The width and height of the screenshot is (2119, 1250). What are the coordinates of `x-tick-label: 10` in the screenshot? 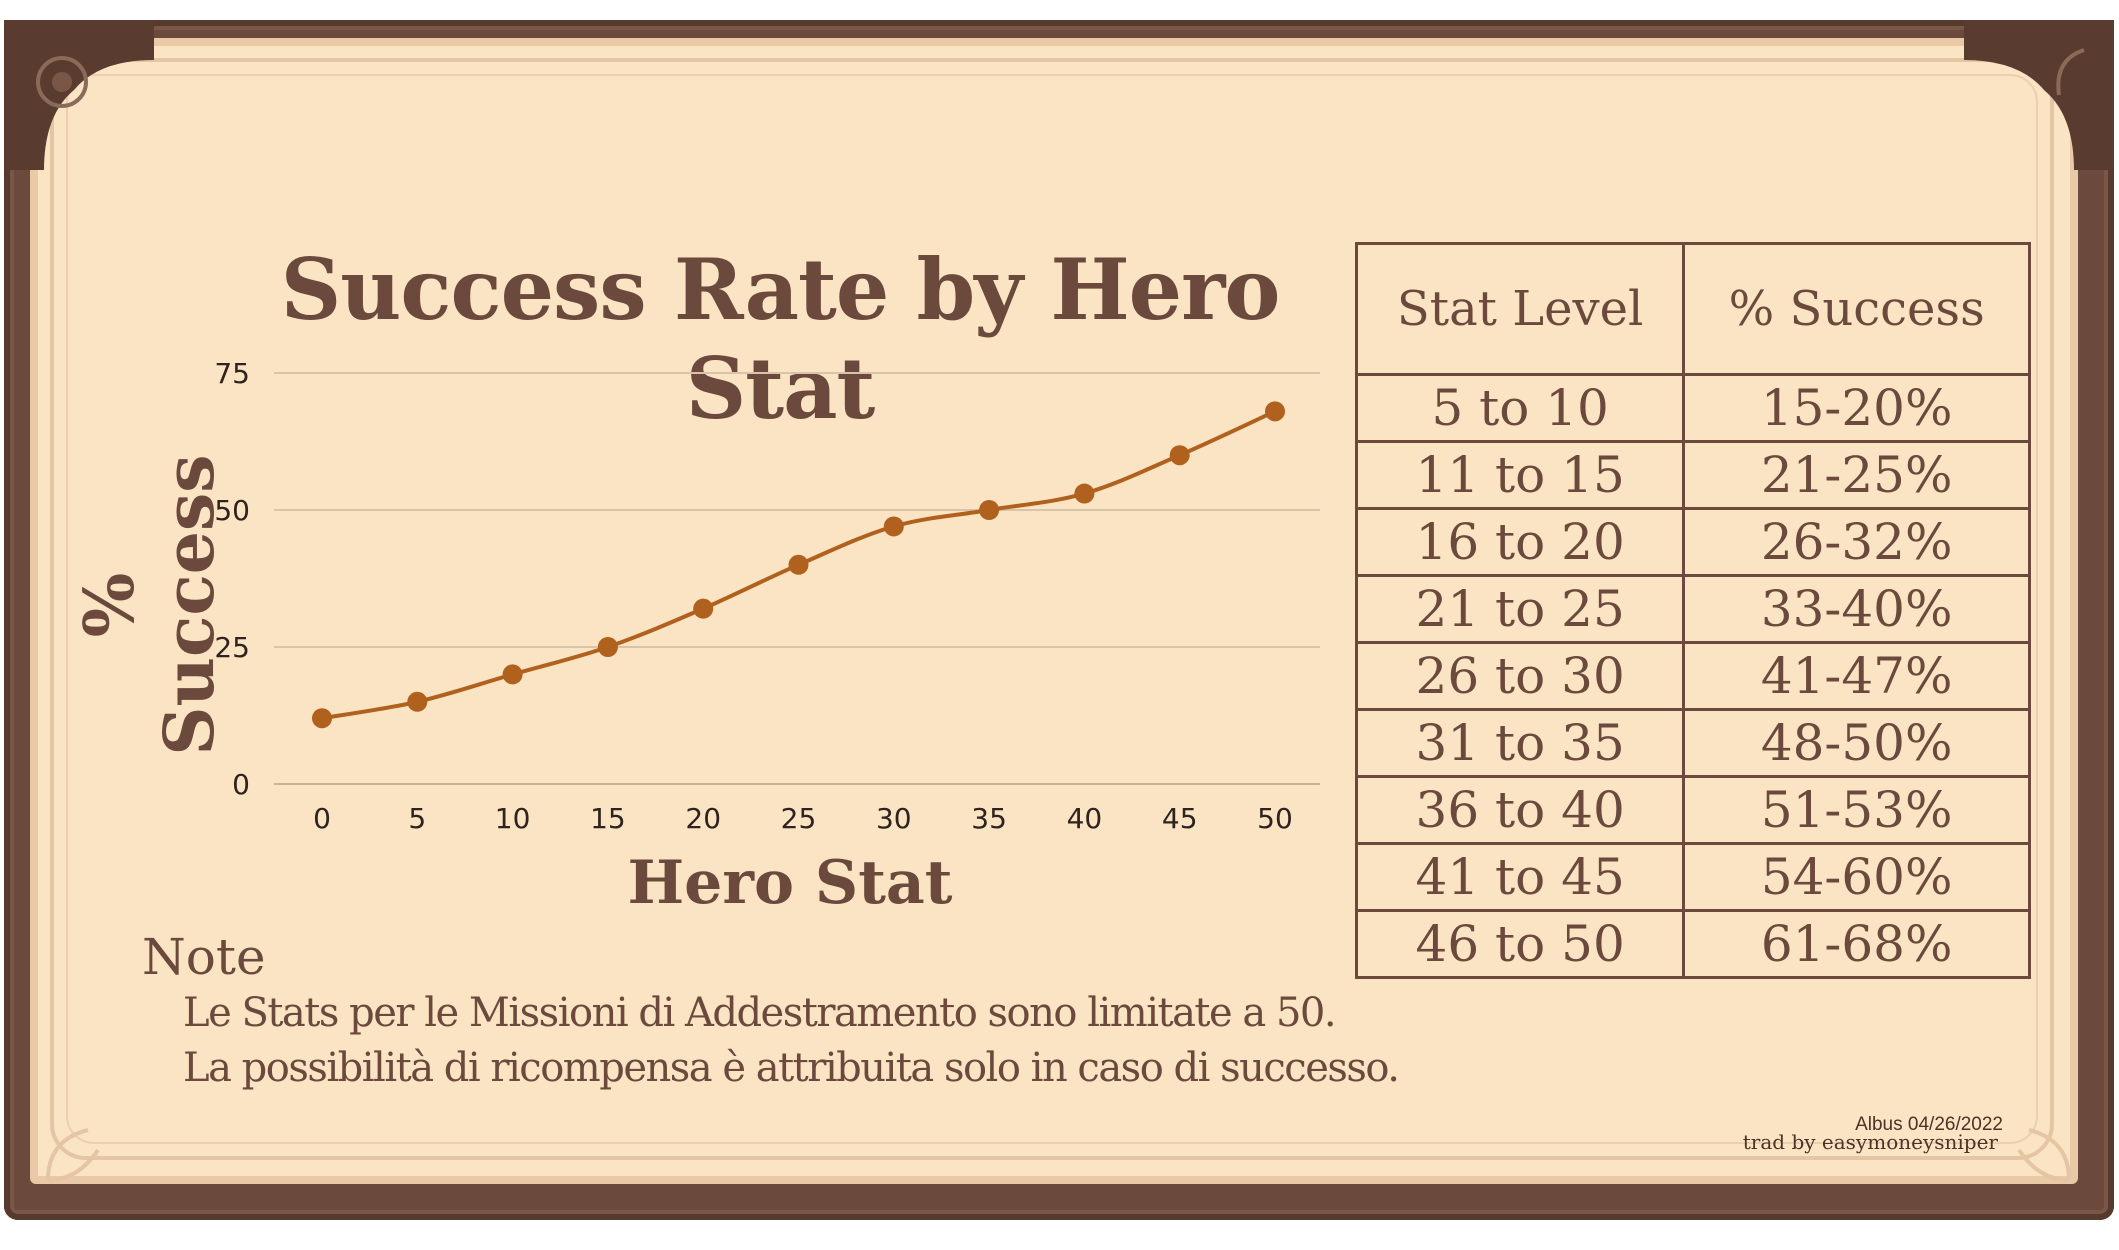 It's located at (513, 818).